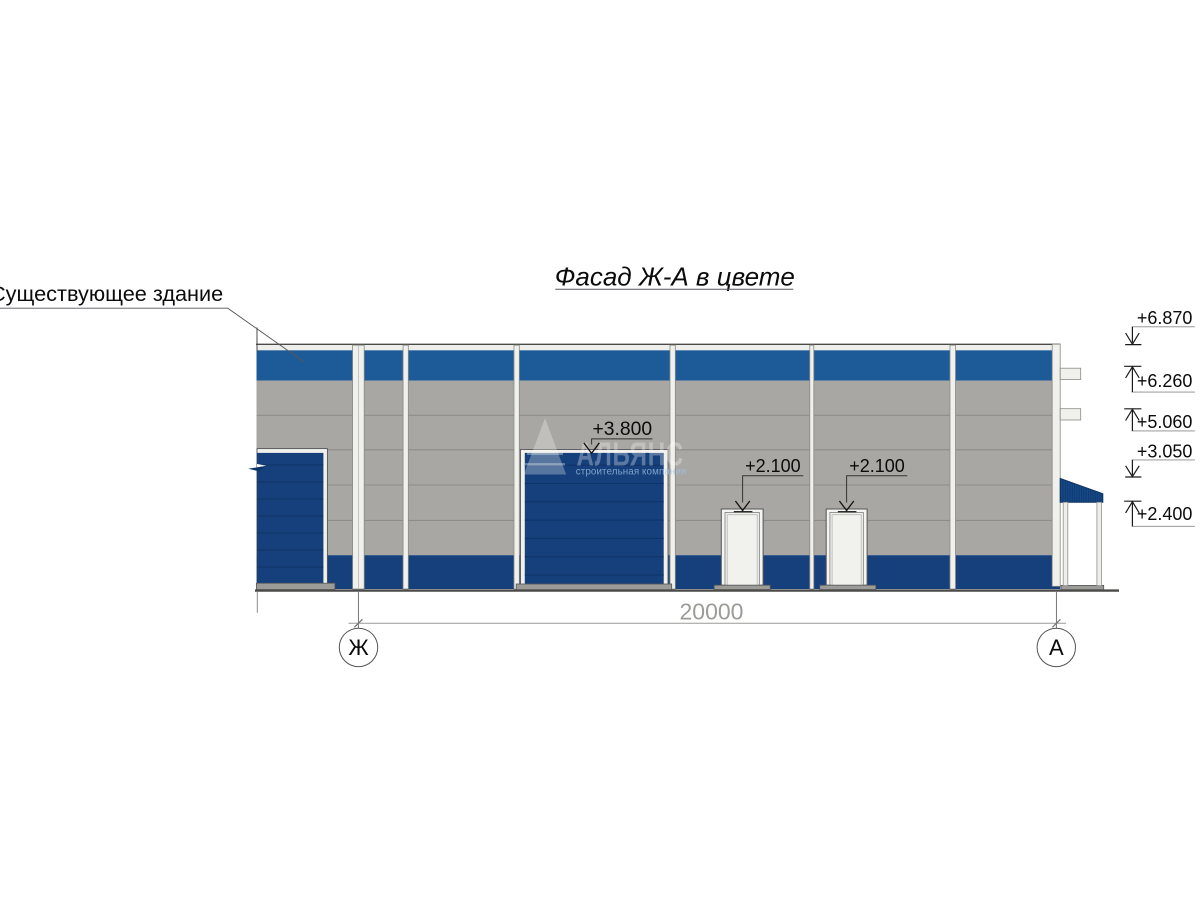 Image resolution: width=1200 pixels, height=900 pixels. Describe the element at coordinates (358, 647) in the screenshot. I see `svg-text: Ж` at that location.